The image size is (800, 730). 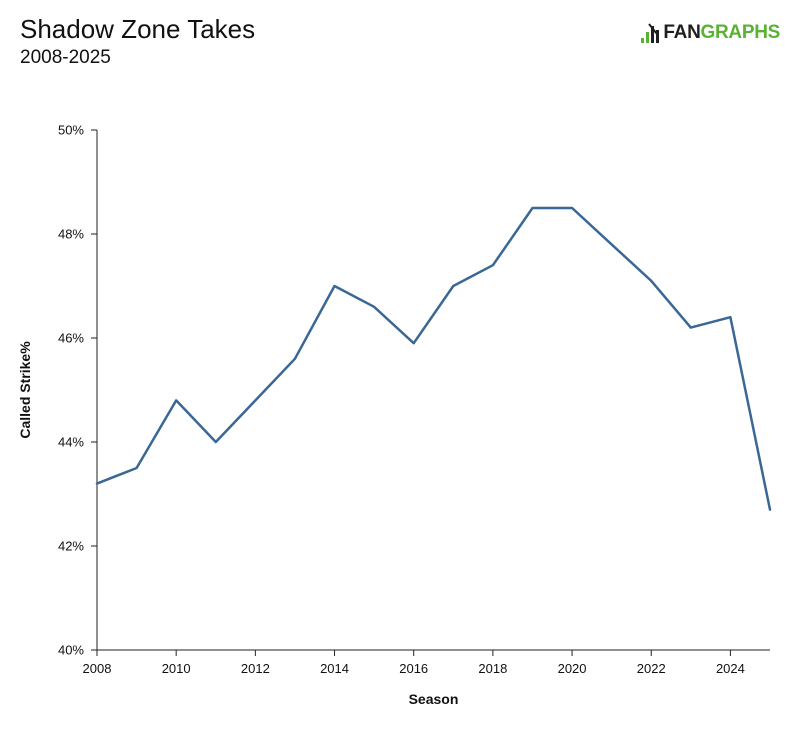 I want to click on fangraphs-logo: FAN GRAPHS, so click(x=710, y=33).